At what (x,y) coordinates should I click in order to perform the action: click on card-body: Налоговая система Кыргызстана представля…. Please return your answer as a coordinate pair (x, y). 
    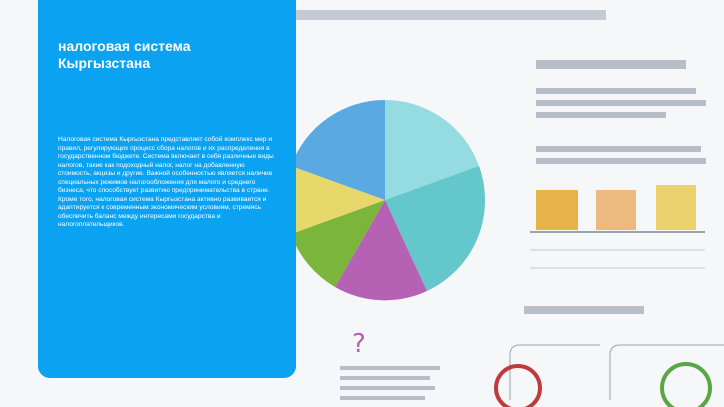
    Looking at the image, I should click on (166, 182).